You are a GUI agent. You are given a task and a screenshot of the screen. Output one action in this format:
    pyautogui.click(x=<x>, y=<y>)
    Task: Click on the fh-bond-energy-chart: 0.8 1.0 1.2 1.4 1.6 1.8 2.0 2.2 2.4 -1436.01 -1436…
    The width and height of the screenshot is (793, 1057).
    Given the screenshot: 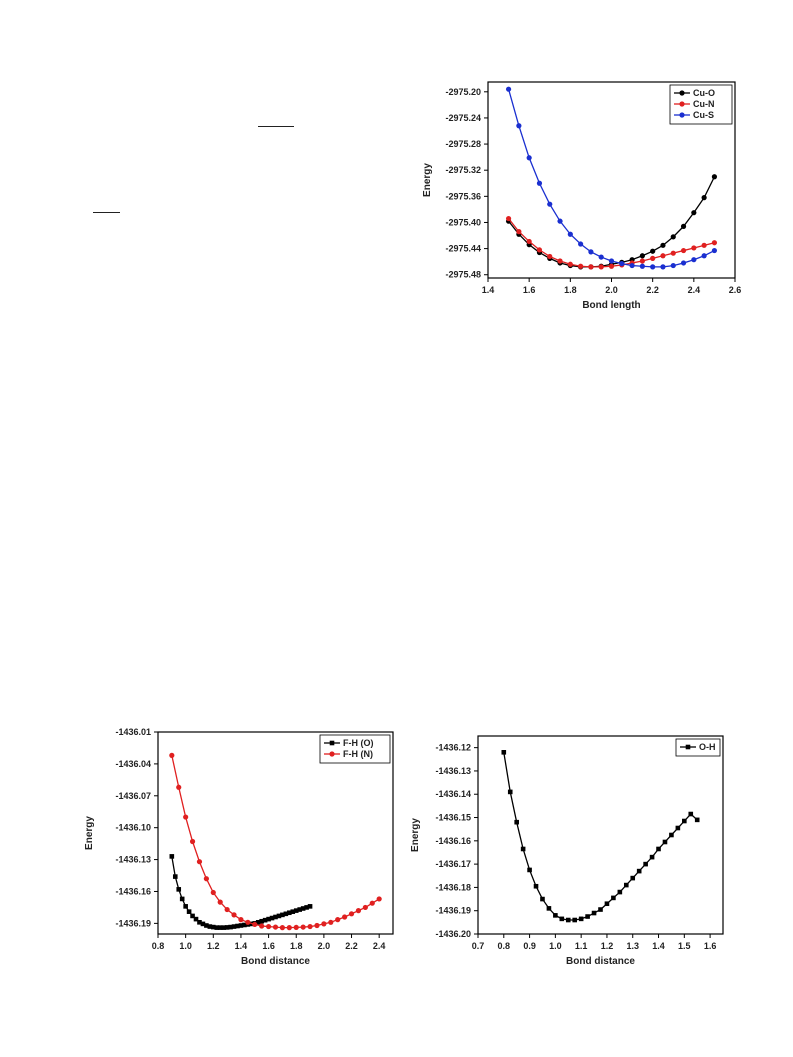 What is the action you would take?
    pyautogui.click(x=242, y=847)
    